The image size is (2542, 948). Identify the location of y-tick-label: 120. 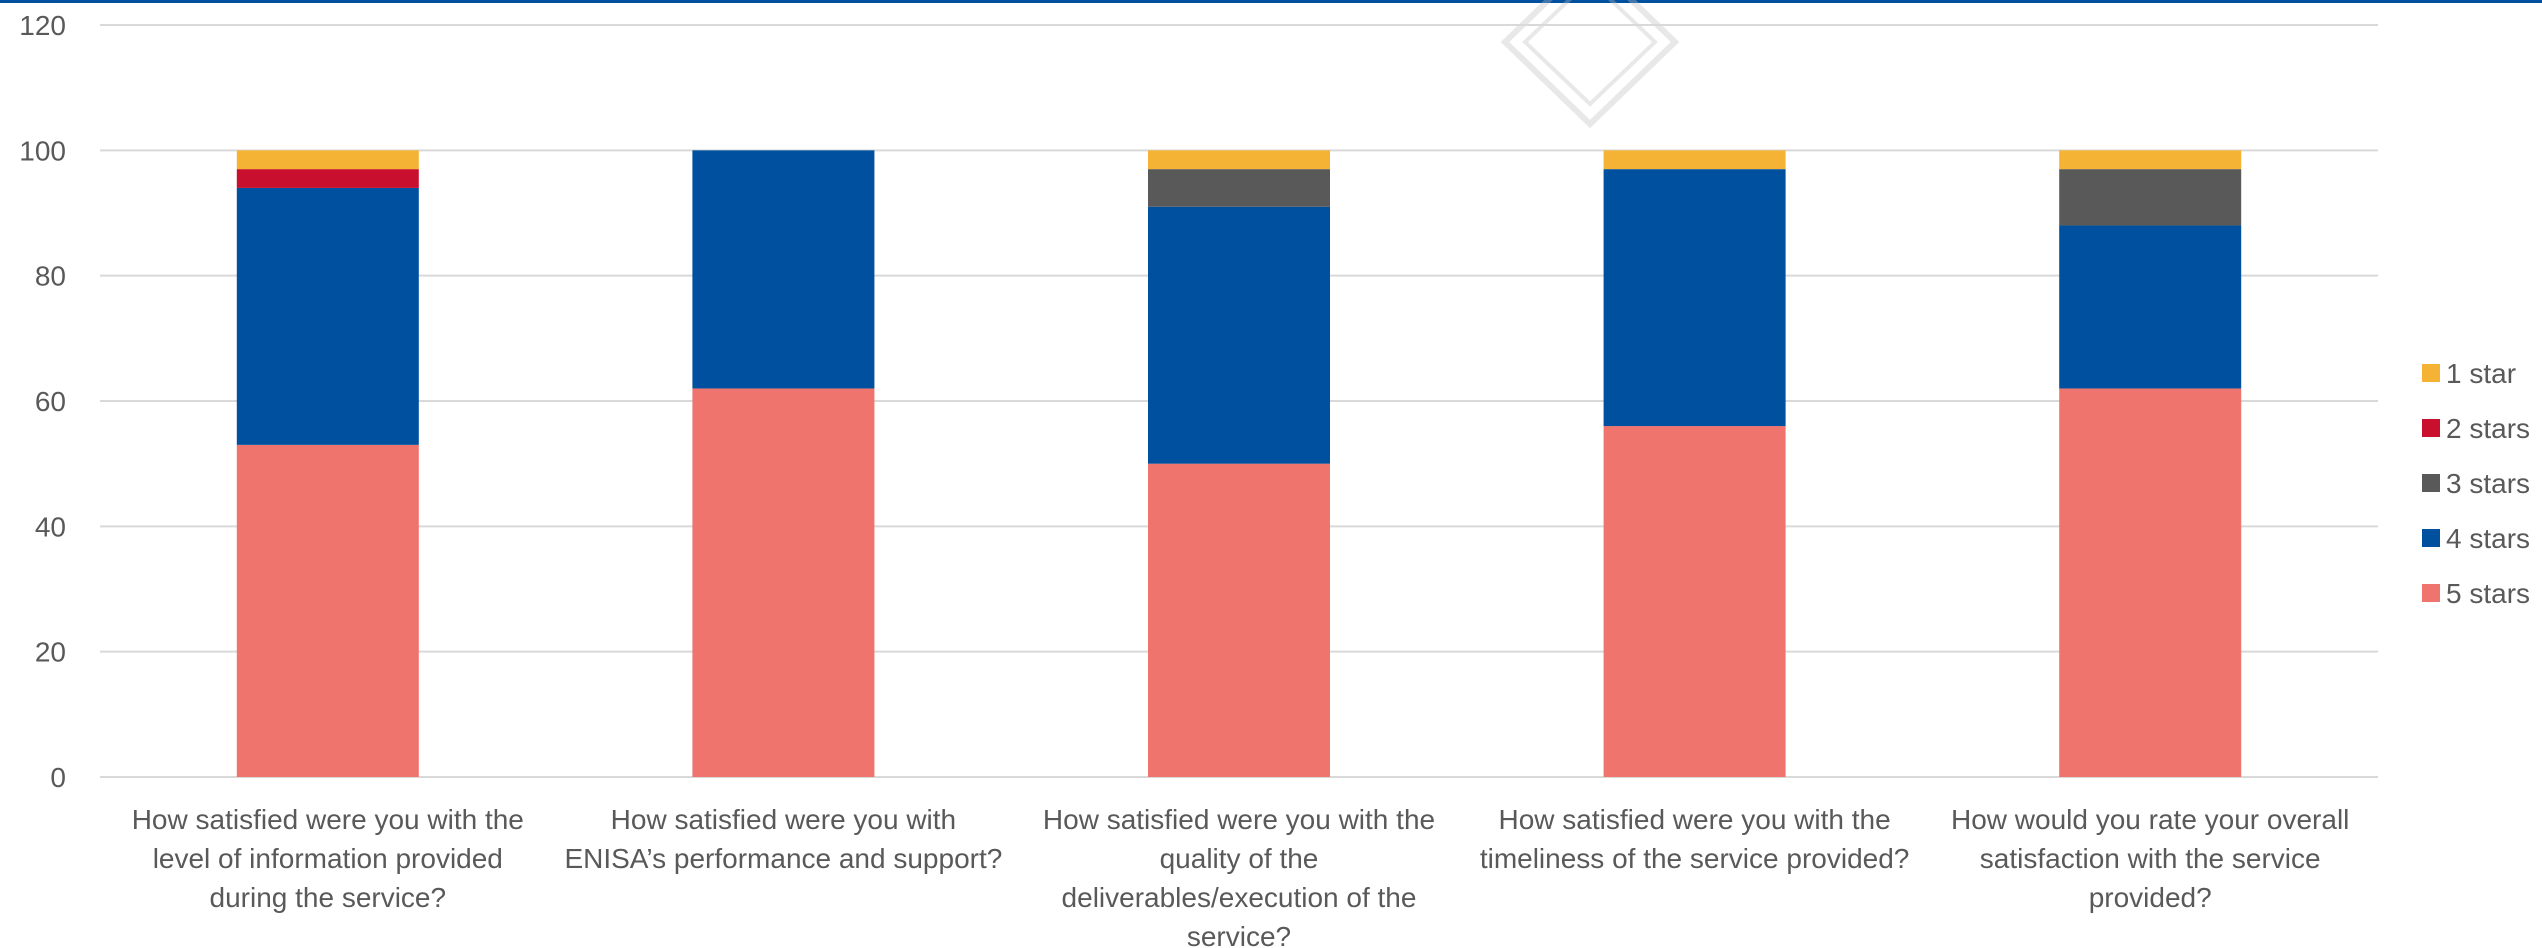
(42, 25).